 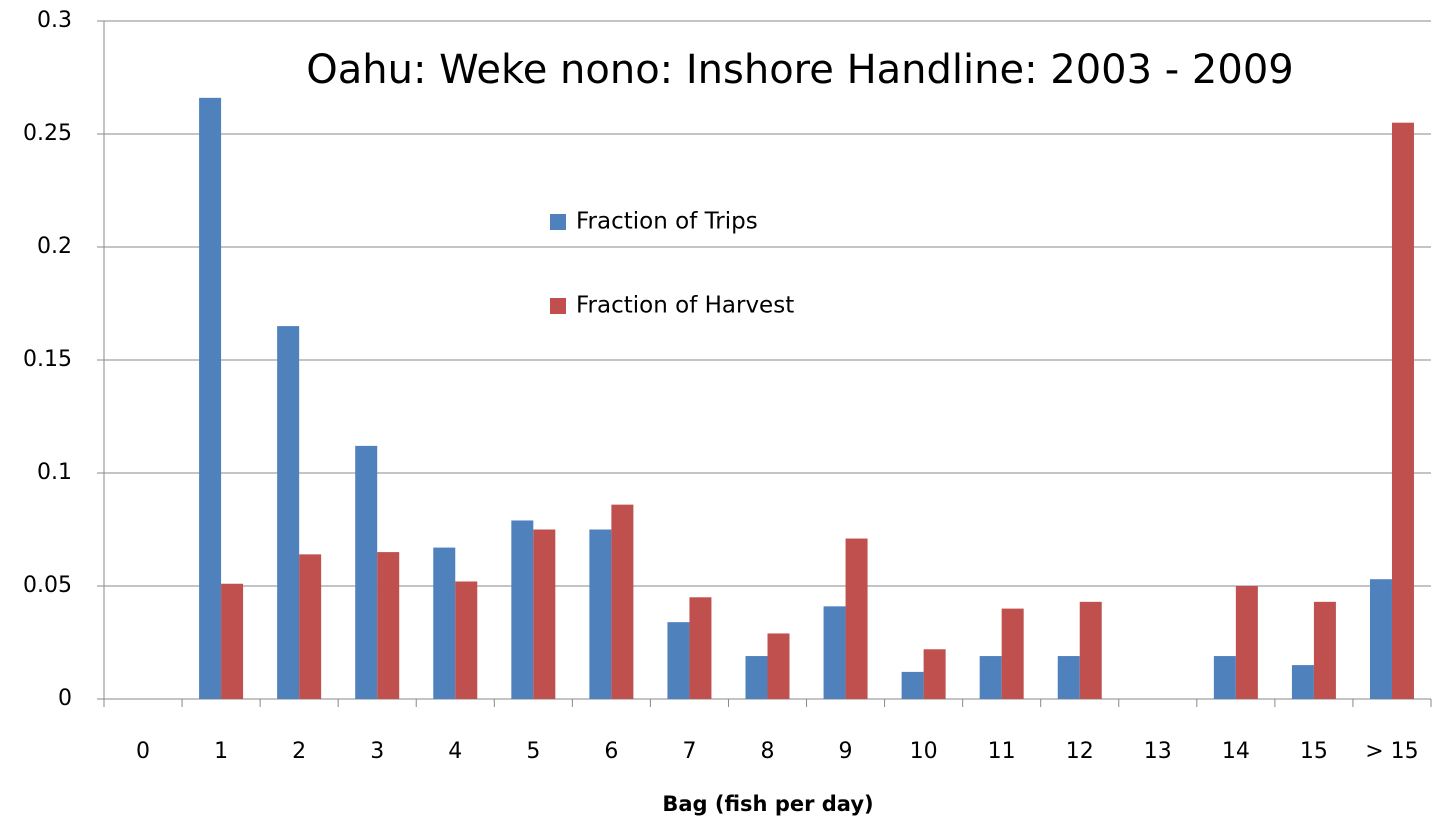 What do you see at coordinates (377, 751) in the screenshot?
I see `x-tick-label: 3` at bounding box center [377, 751].